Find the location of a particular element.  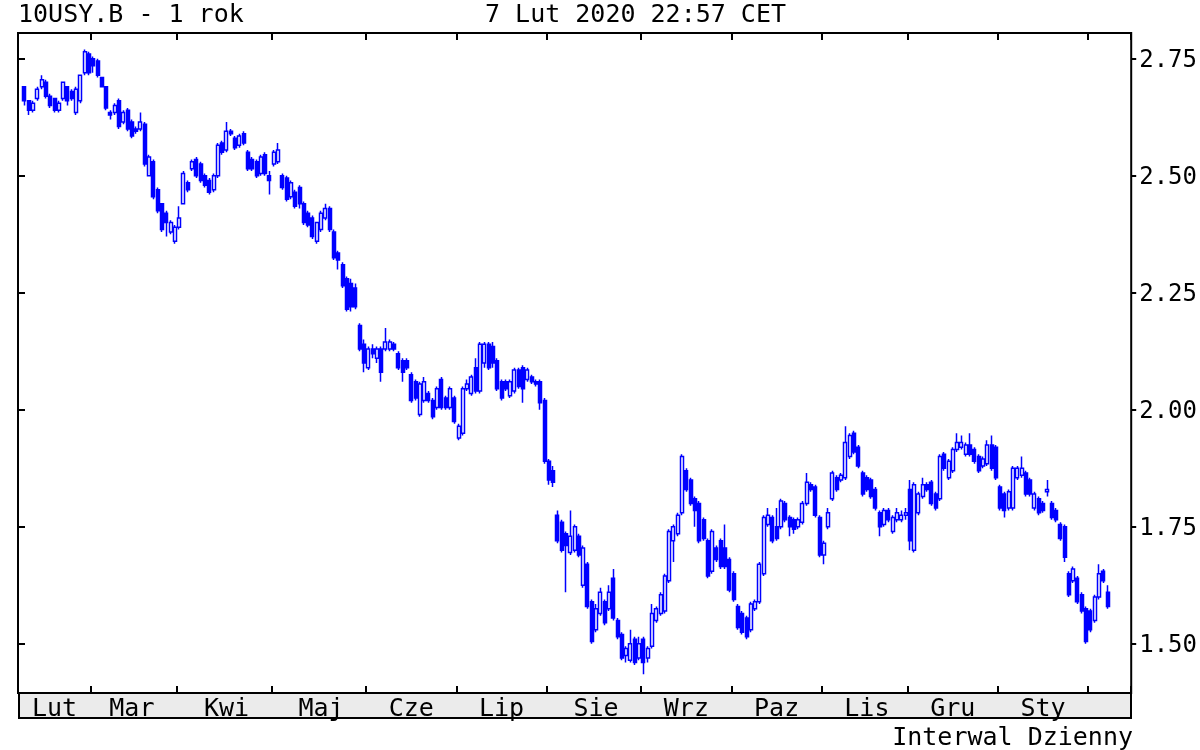

x-tick-label: Paz is located at coordinates (777, 707).